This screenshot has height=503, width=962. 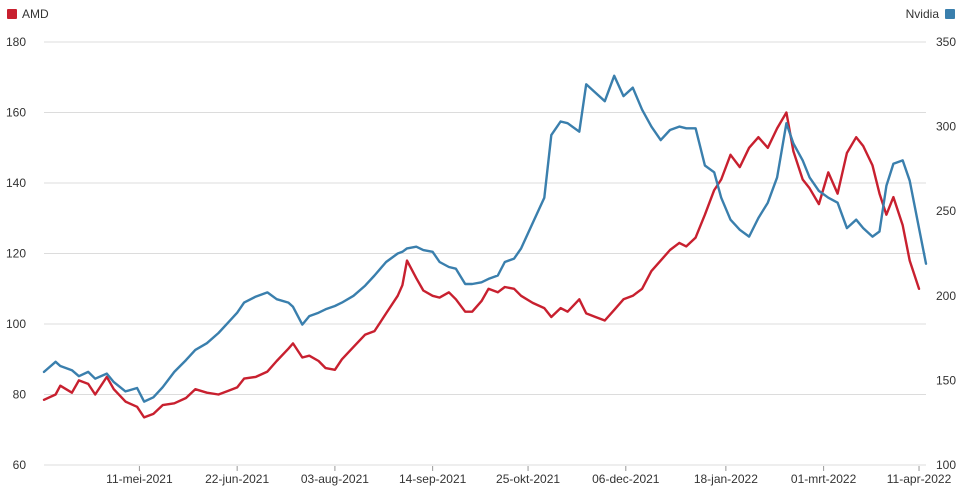 I want to click on y-left-tick-label: 180, so click(x=16, y=42).